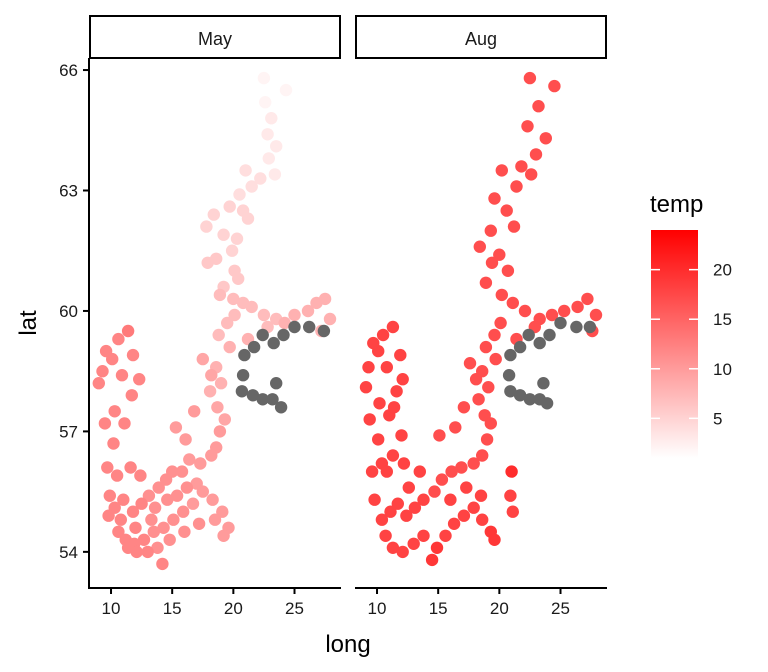  I want to click on x-tick-label-0-15: 15, so click(172, 608).